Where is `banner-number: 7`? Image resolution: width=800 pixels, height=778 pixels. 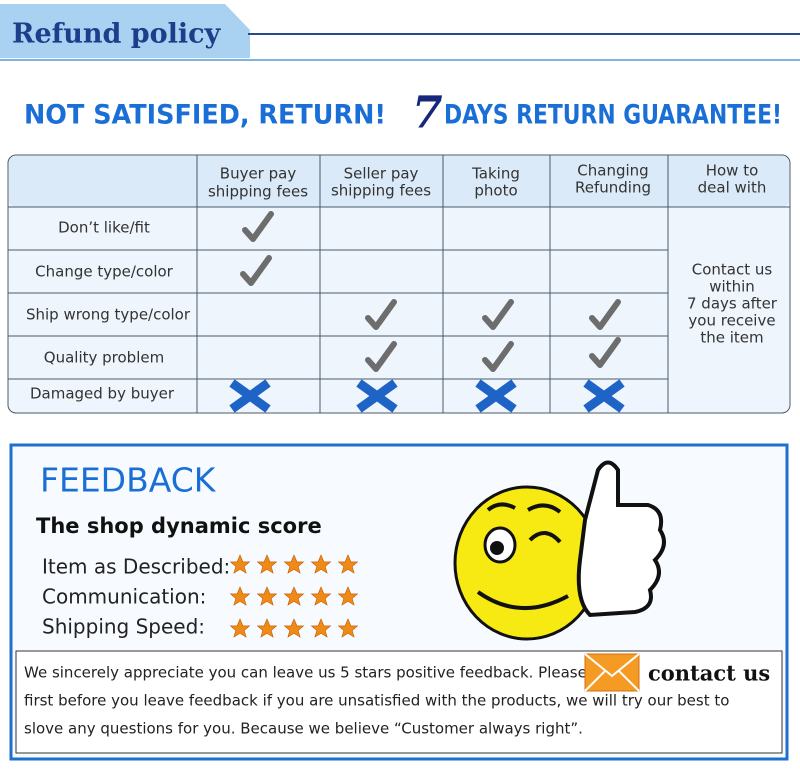
banner-number: 7 is located at coordinates (427, 113).